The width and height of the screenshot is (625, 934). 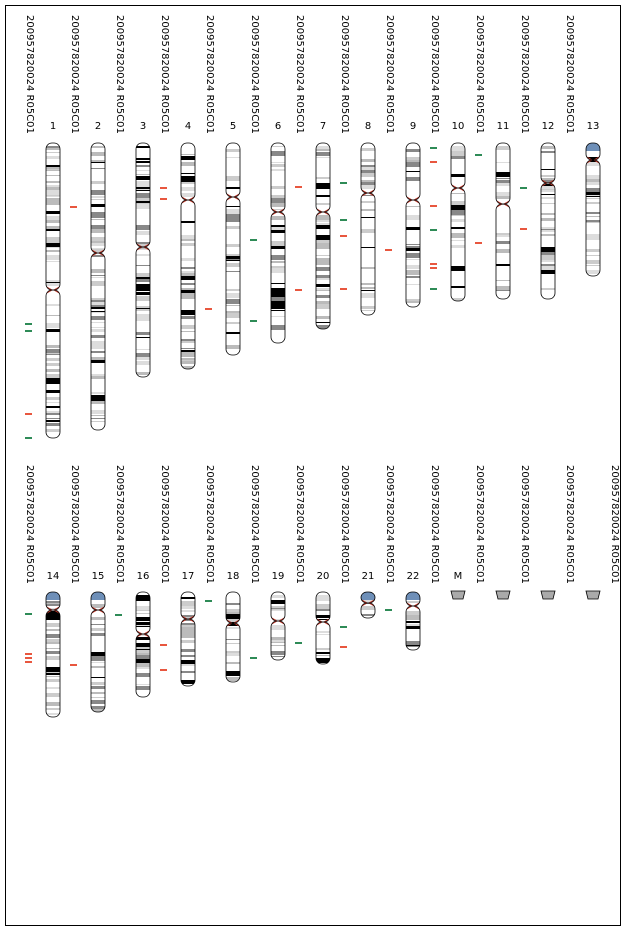 What do you see at coordinates (233, 276) in the screenshot?
I see `outline` at bounding box center [233, 276].